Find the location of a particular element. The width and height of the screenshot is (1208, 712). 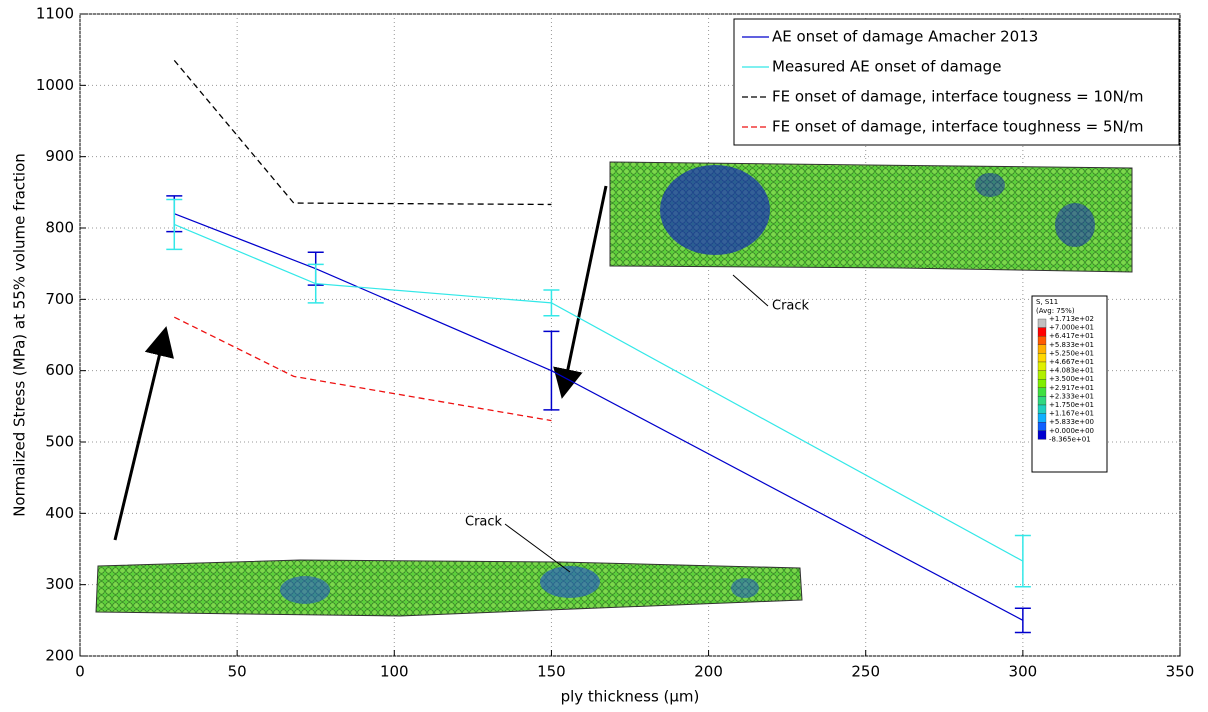

y-tick-label: 600 is located at coordinates (59, 370).